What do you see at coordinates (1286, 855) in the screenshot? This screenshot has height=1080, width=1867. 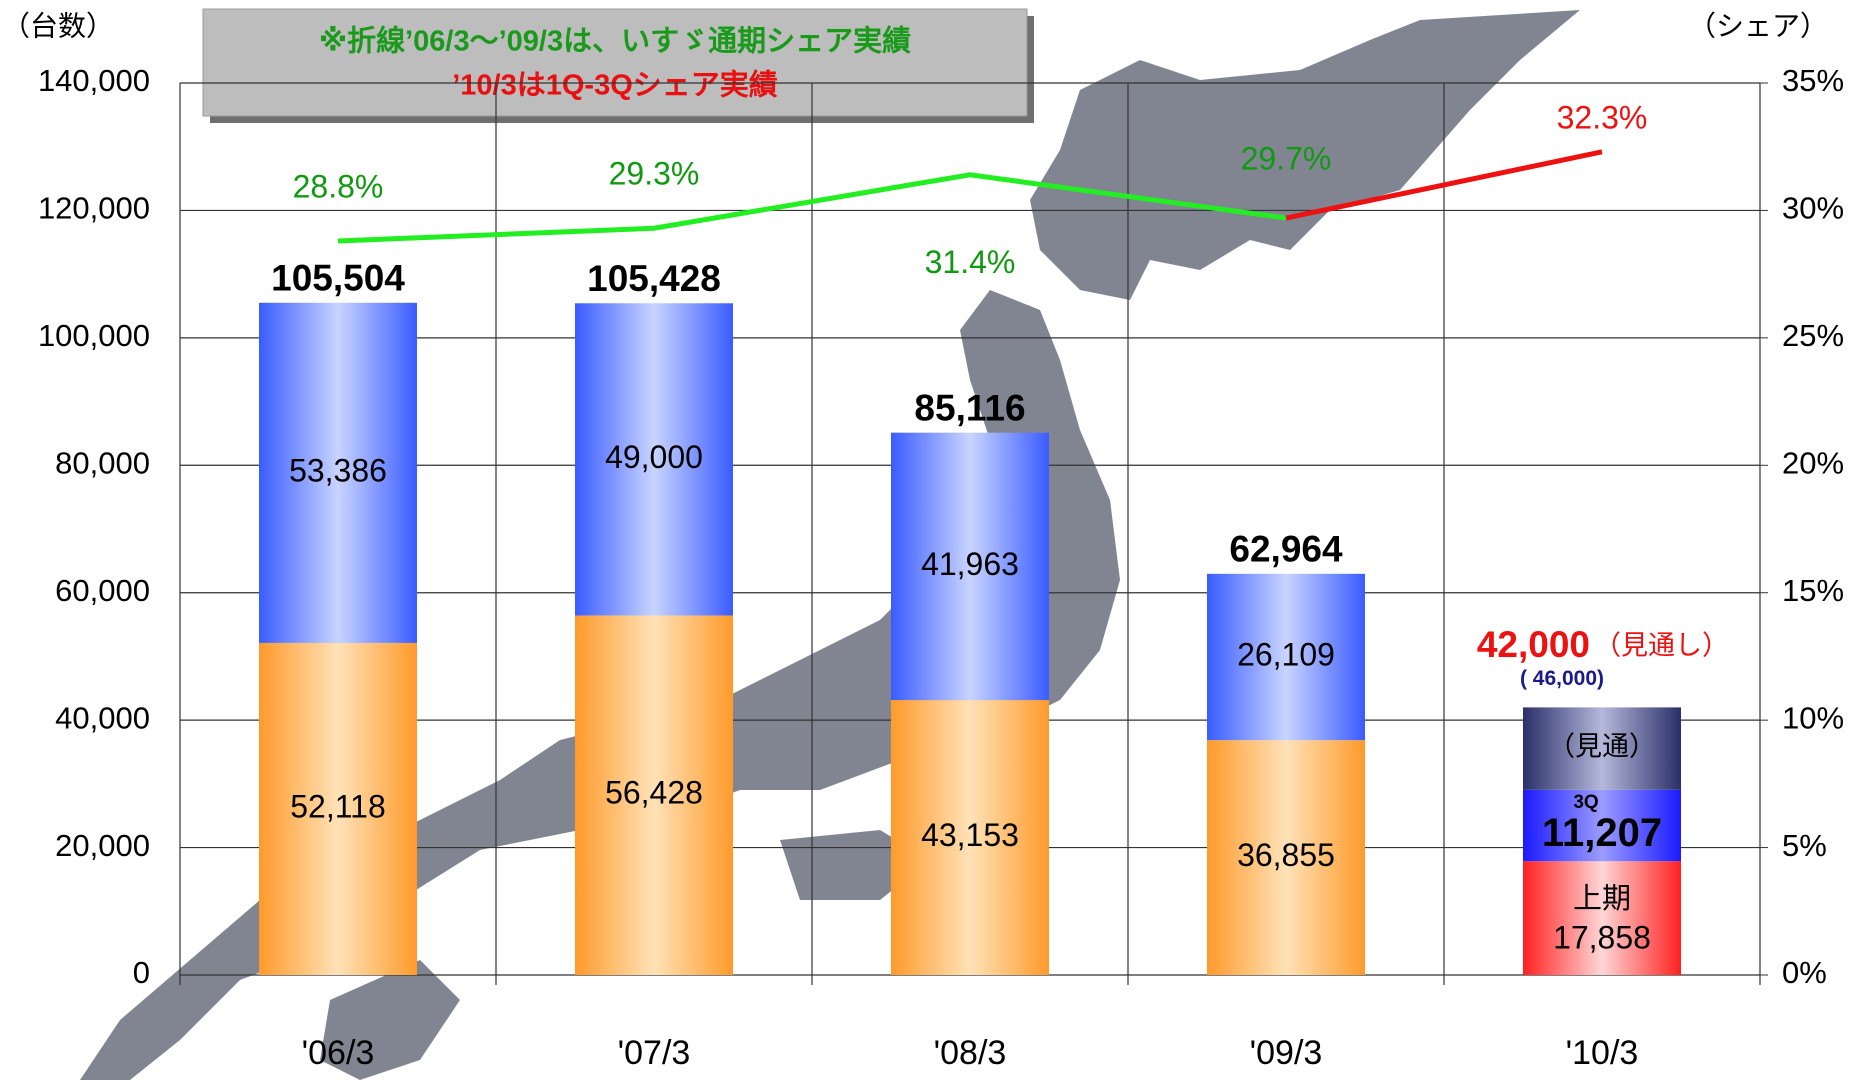 I see `segment-label: 36,855` at bounding box center [1286, 855].